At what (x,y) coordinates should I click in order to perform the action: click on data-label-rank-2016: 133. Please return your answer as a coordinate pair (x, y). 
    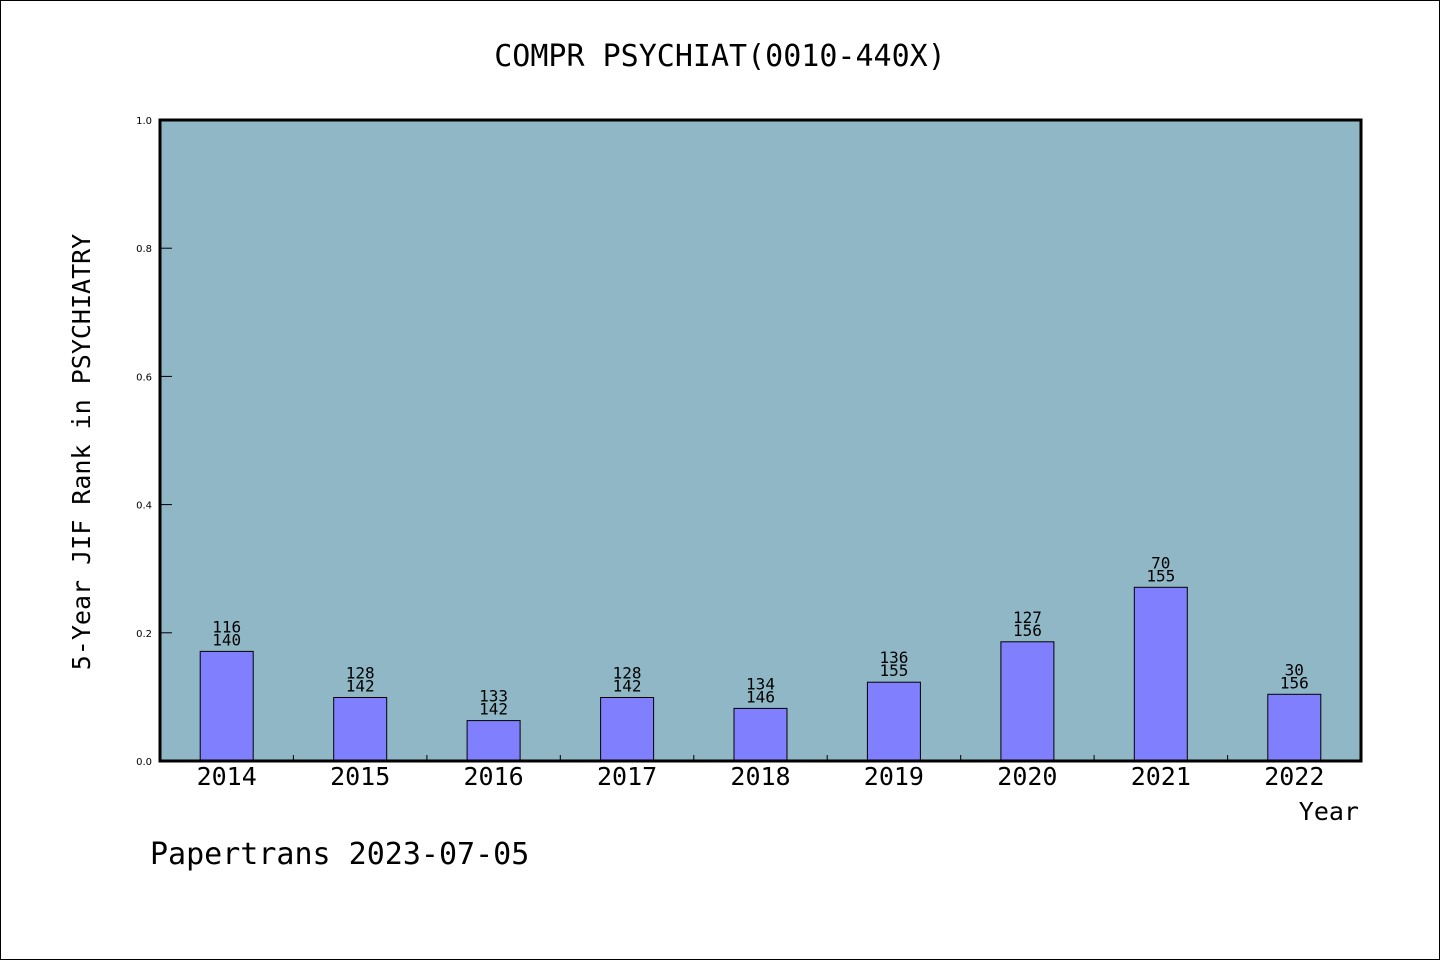
    Looking at the image, I should click on (493, 696).